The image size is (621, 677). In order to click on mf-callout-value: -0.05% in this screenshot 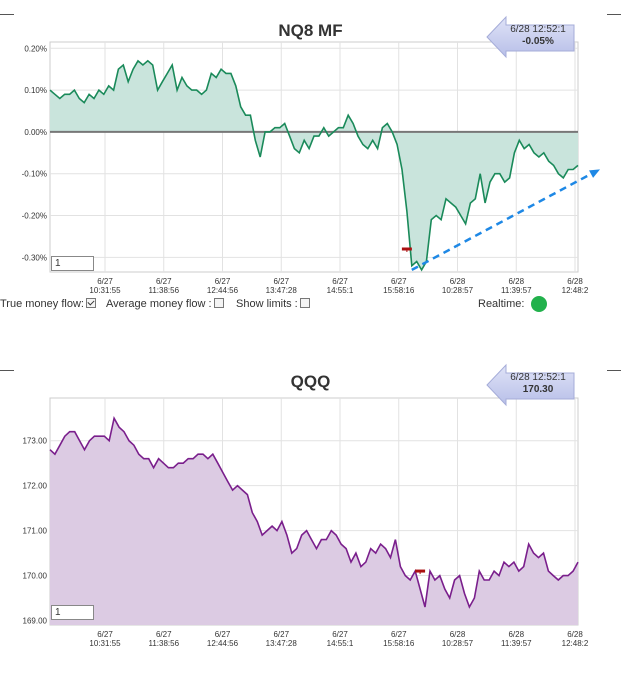, I will do `click(538, 41)`.